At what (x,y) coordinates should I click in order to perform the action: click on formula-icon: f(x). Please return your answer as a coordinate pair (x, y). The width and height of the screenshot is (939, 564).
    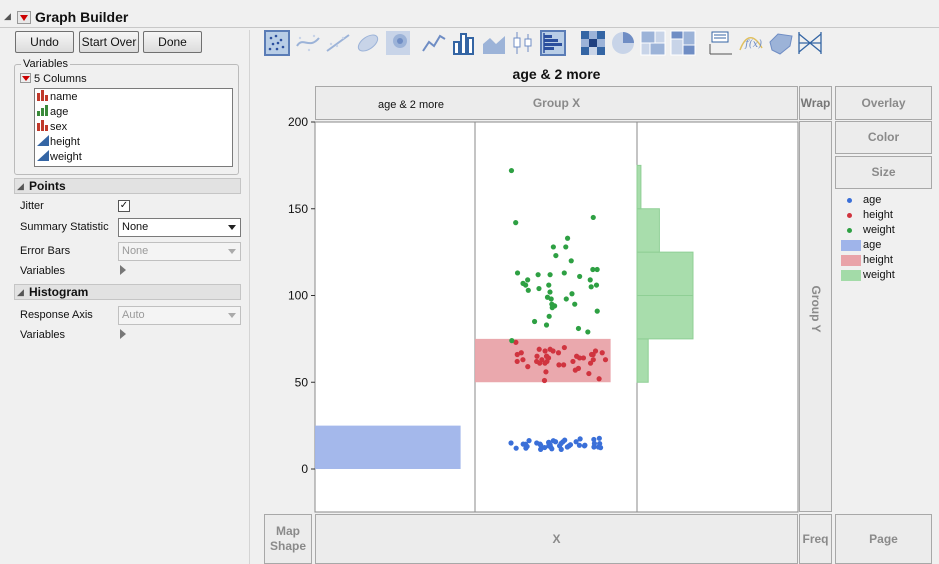
    Looking at the image, I should click on (751, 43).